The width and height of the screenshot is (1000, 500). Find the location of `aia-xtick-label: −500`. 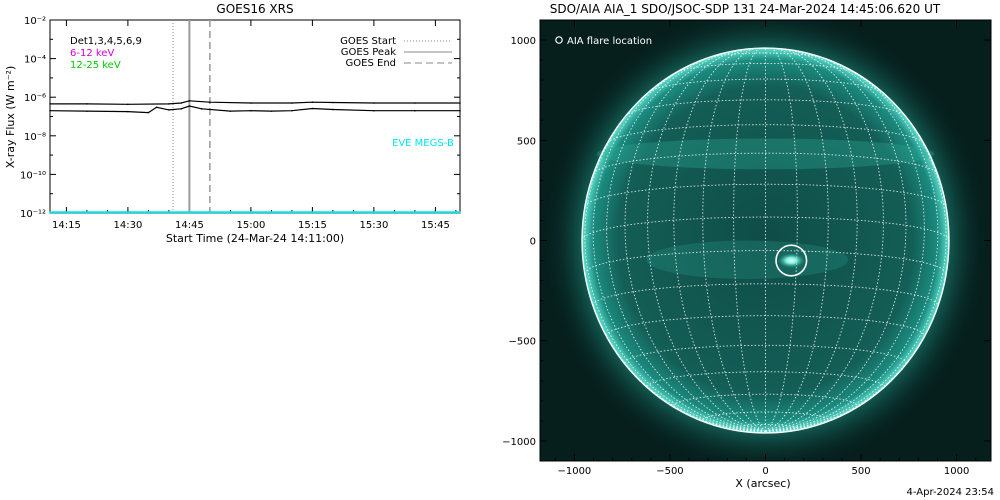

aia-xtick-label: −500 is located at coordinates (669, 471).